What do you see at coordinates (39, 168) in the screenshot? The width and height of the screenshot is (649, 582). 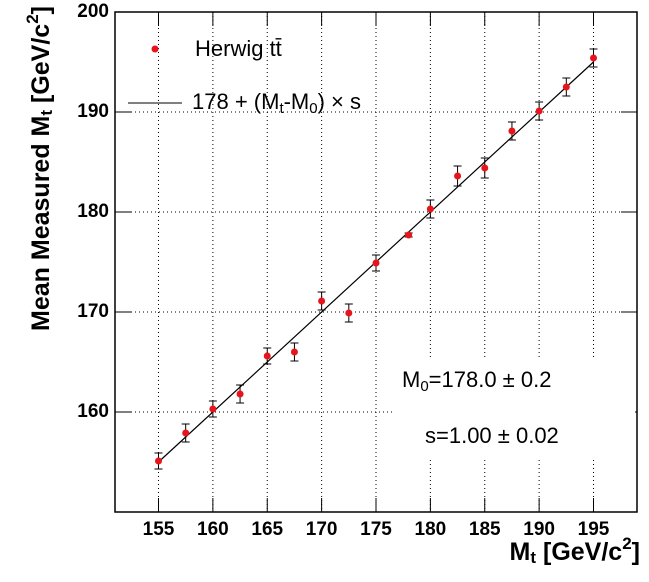 I see `y-axis-label: Mean Measured Mt [GeV/c2]` at bounding box center [39, 168].